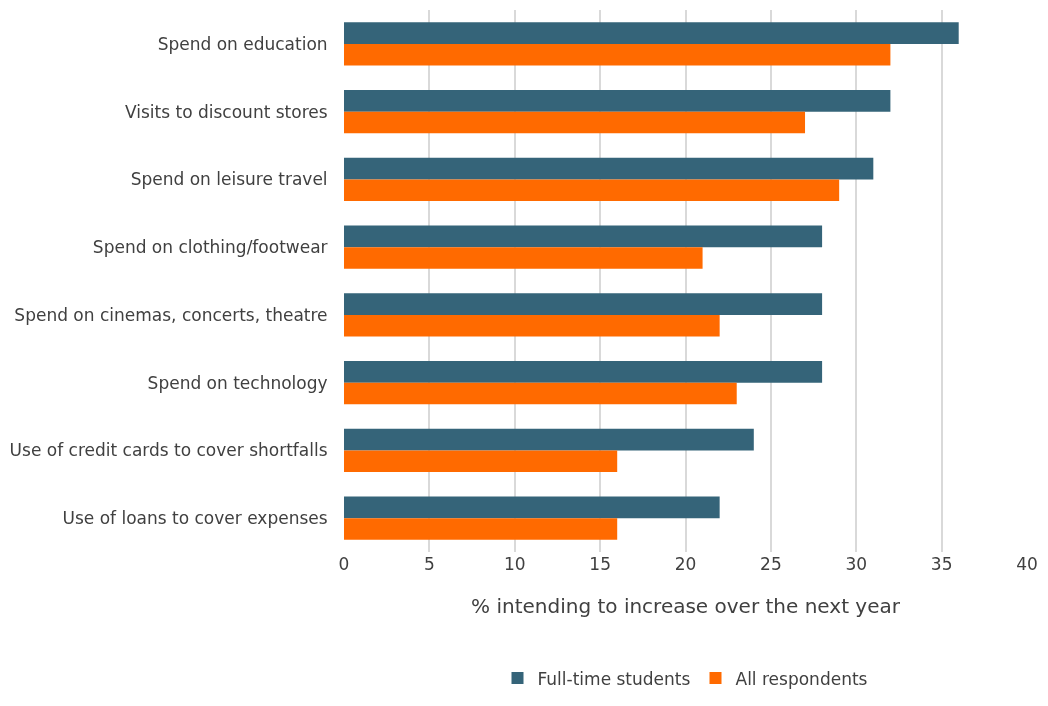  Describe the element at coordinates (685, 564) in the screenshot. I see `x-tick-label: 20` at that location.